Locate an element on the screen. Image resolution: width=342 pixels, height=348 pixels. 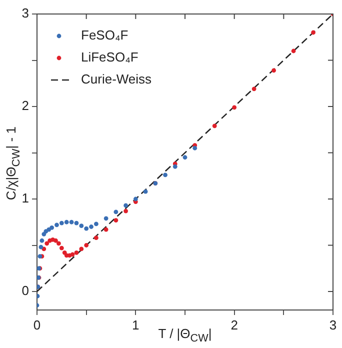
legend-label: LiFeSO₄F is located at coordinates (109, 57).